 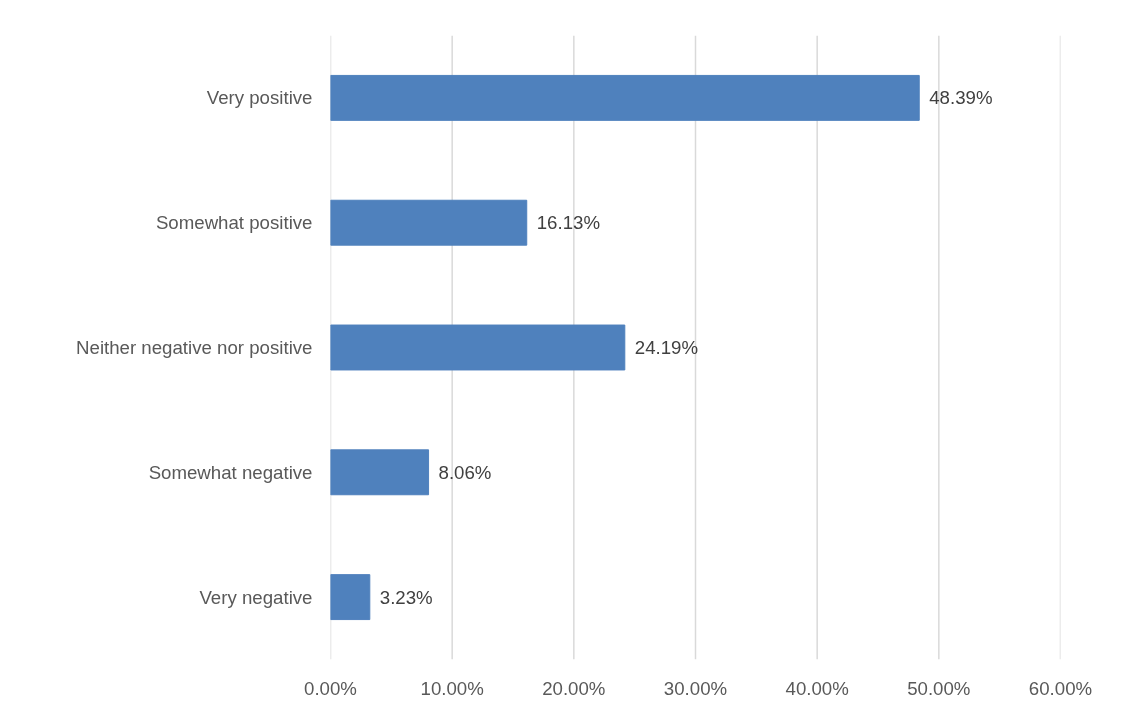 What do you see at coordinates (330, 688) in the screenshot?
I see `x-tick-label: 0.00%` at bounding box center [330, 688].